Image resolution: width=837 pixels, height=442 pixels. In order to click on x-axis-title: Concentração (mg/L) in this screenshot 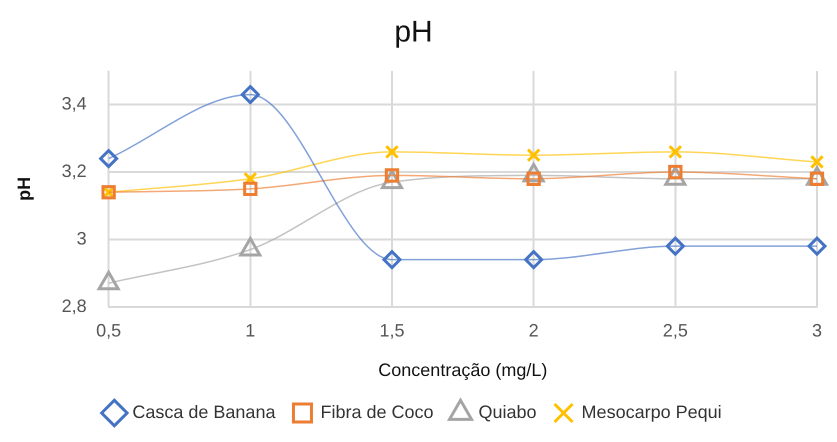, I will do `click(463, 370)`.